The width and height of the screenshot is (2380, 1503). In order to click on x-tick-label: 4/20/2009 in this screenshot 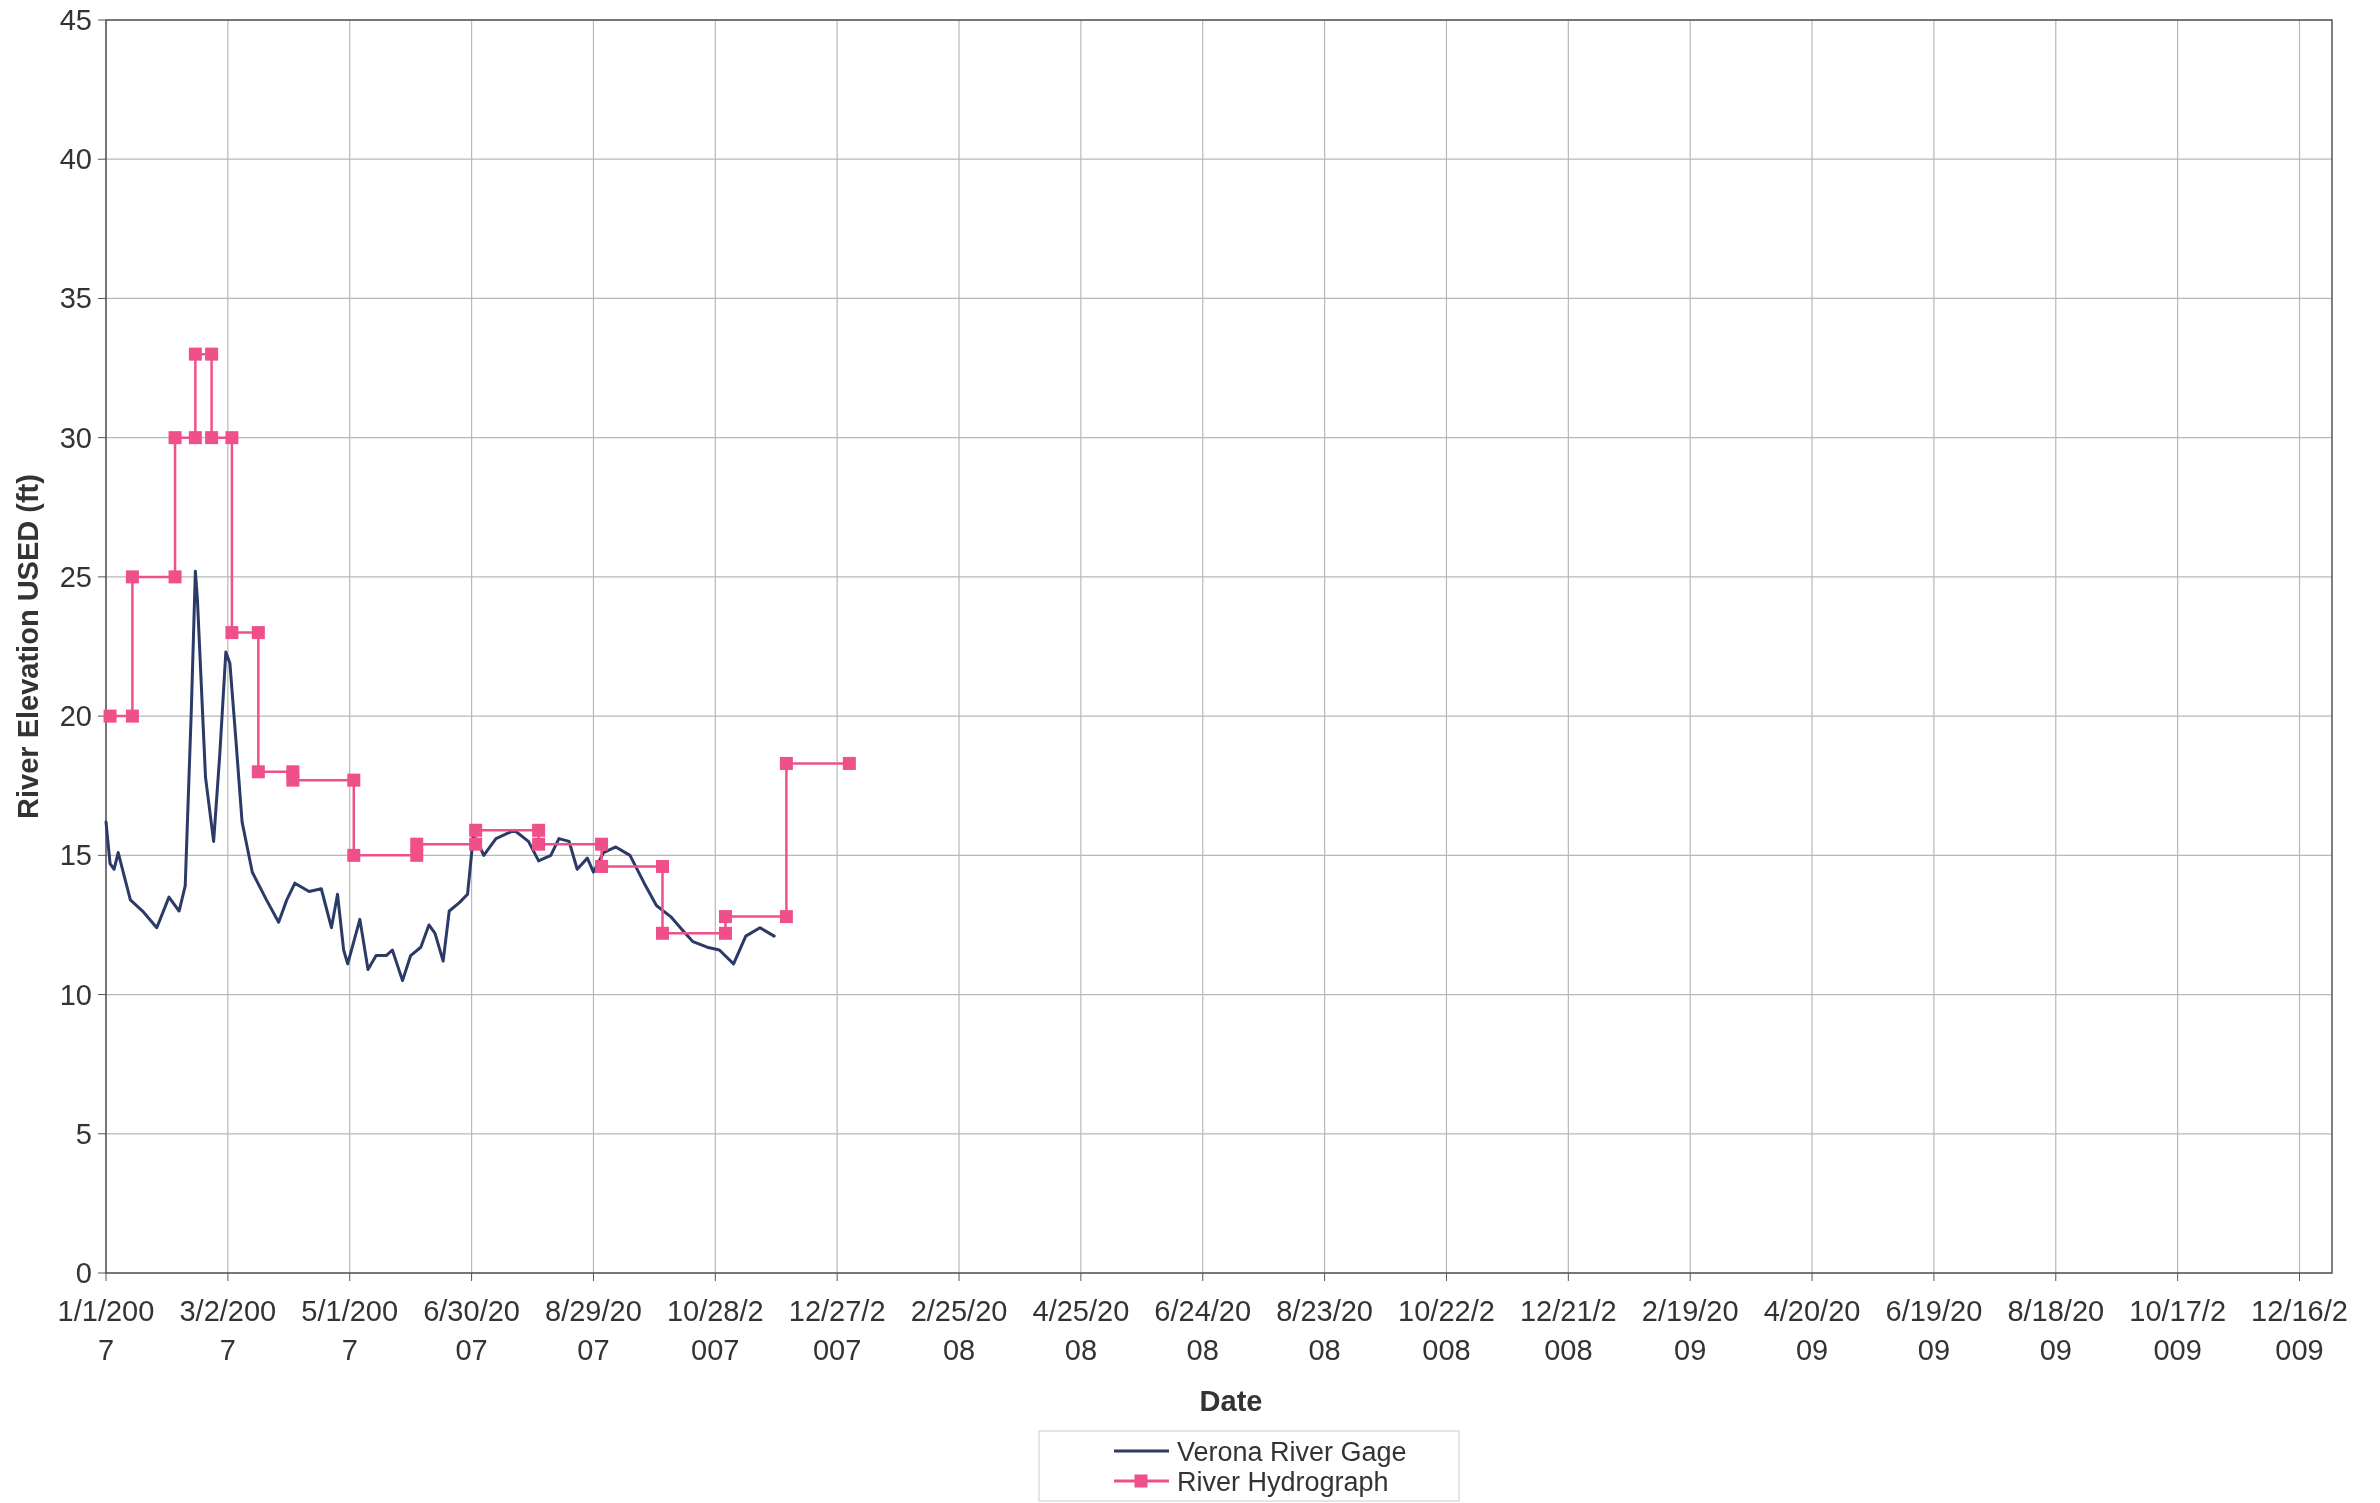, I will do `click(1812, 1330)`.